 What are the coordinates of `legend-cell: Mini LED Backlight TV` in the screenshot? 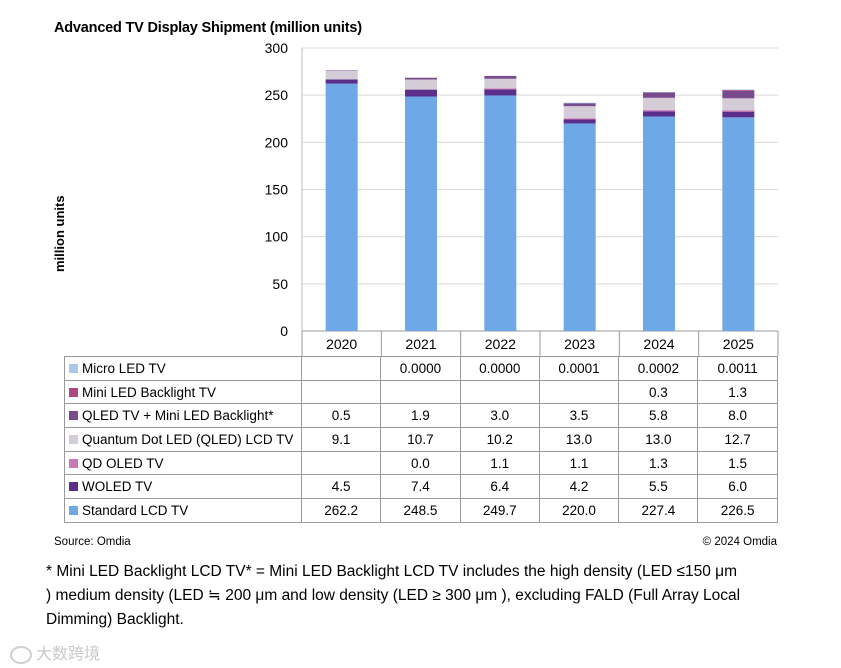 It's located at (183, 392).